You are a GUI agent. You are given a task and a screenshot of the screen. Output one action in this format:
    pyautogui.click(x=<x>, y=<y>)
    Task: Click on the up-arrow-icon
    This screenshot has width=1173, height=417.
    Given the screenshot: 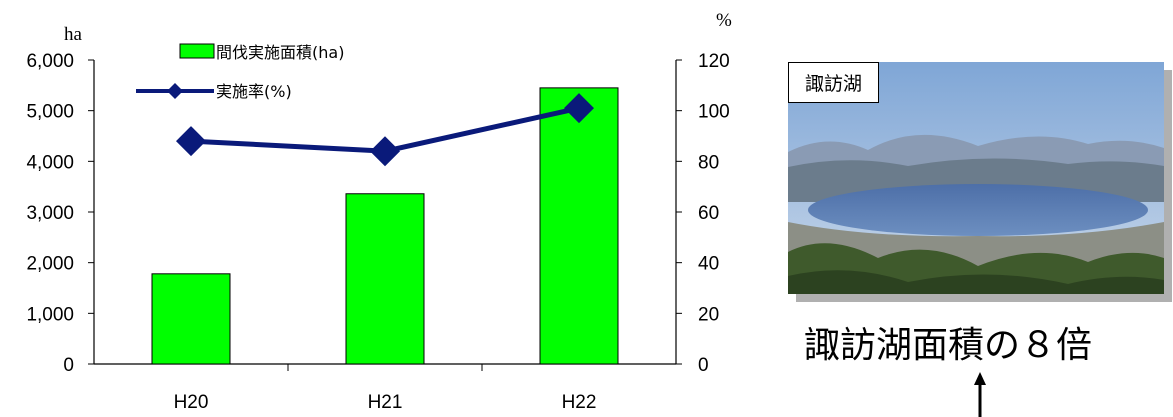 What is the action you would take?
    pyautogui.click(x=980, y=394)
    